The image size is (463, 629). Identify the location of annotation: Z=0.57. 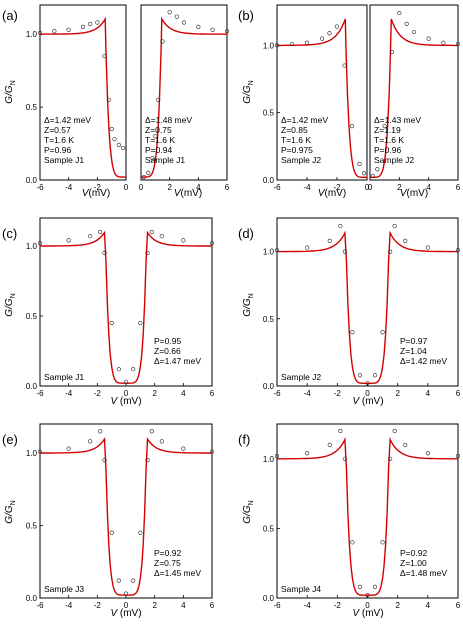
(57, 130).